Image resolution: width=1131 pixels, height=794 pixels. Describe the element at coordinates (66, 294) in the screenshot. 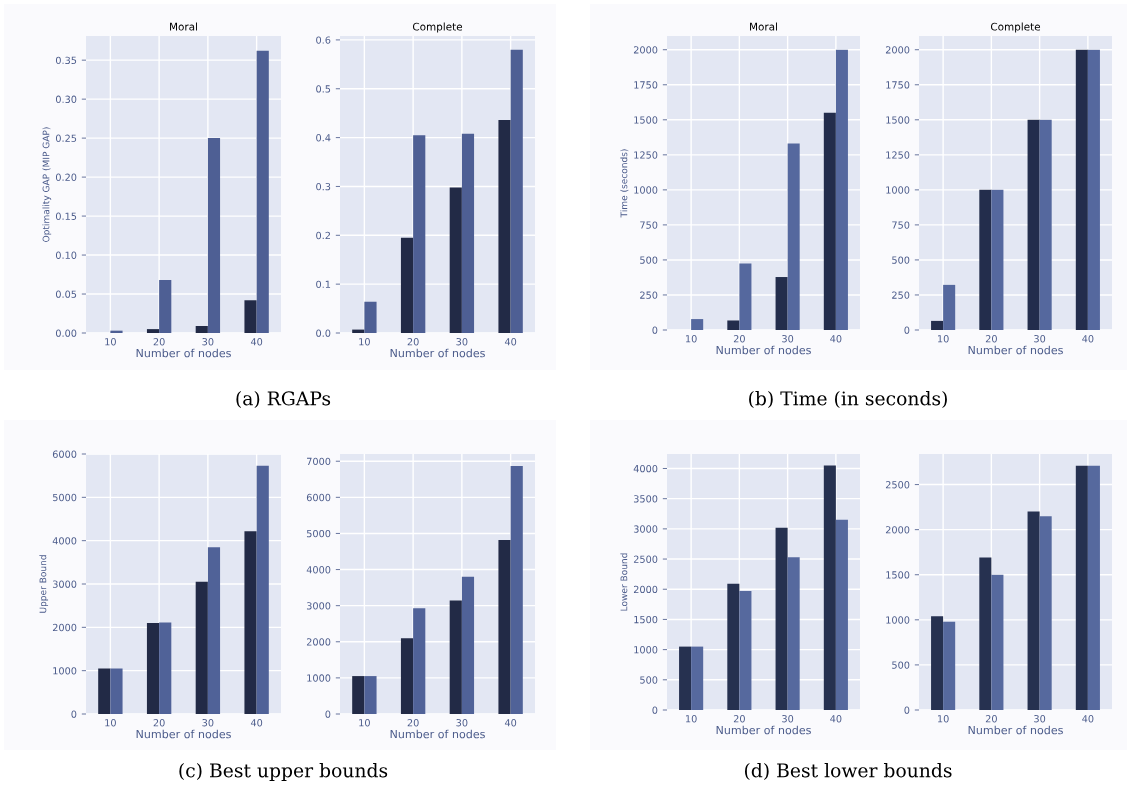

I see `y-tick-label: 0.05` at that location.